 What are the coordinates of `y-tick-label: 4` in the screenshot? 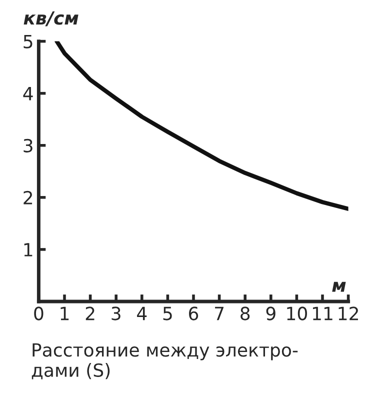 It's located at (28, 93).